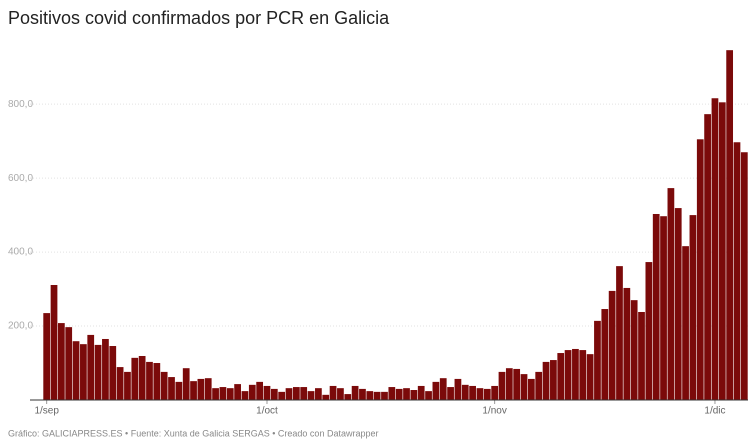 This screenshot has height=447, width=756. What do you see at coordinates (20, 252) in the screenshot?
I see `y-tick-label: 400,0` at bounding box center [20, 252].